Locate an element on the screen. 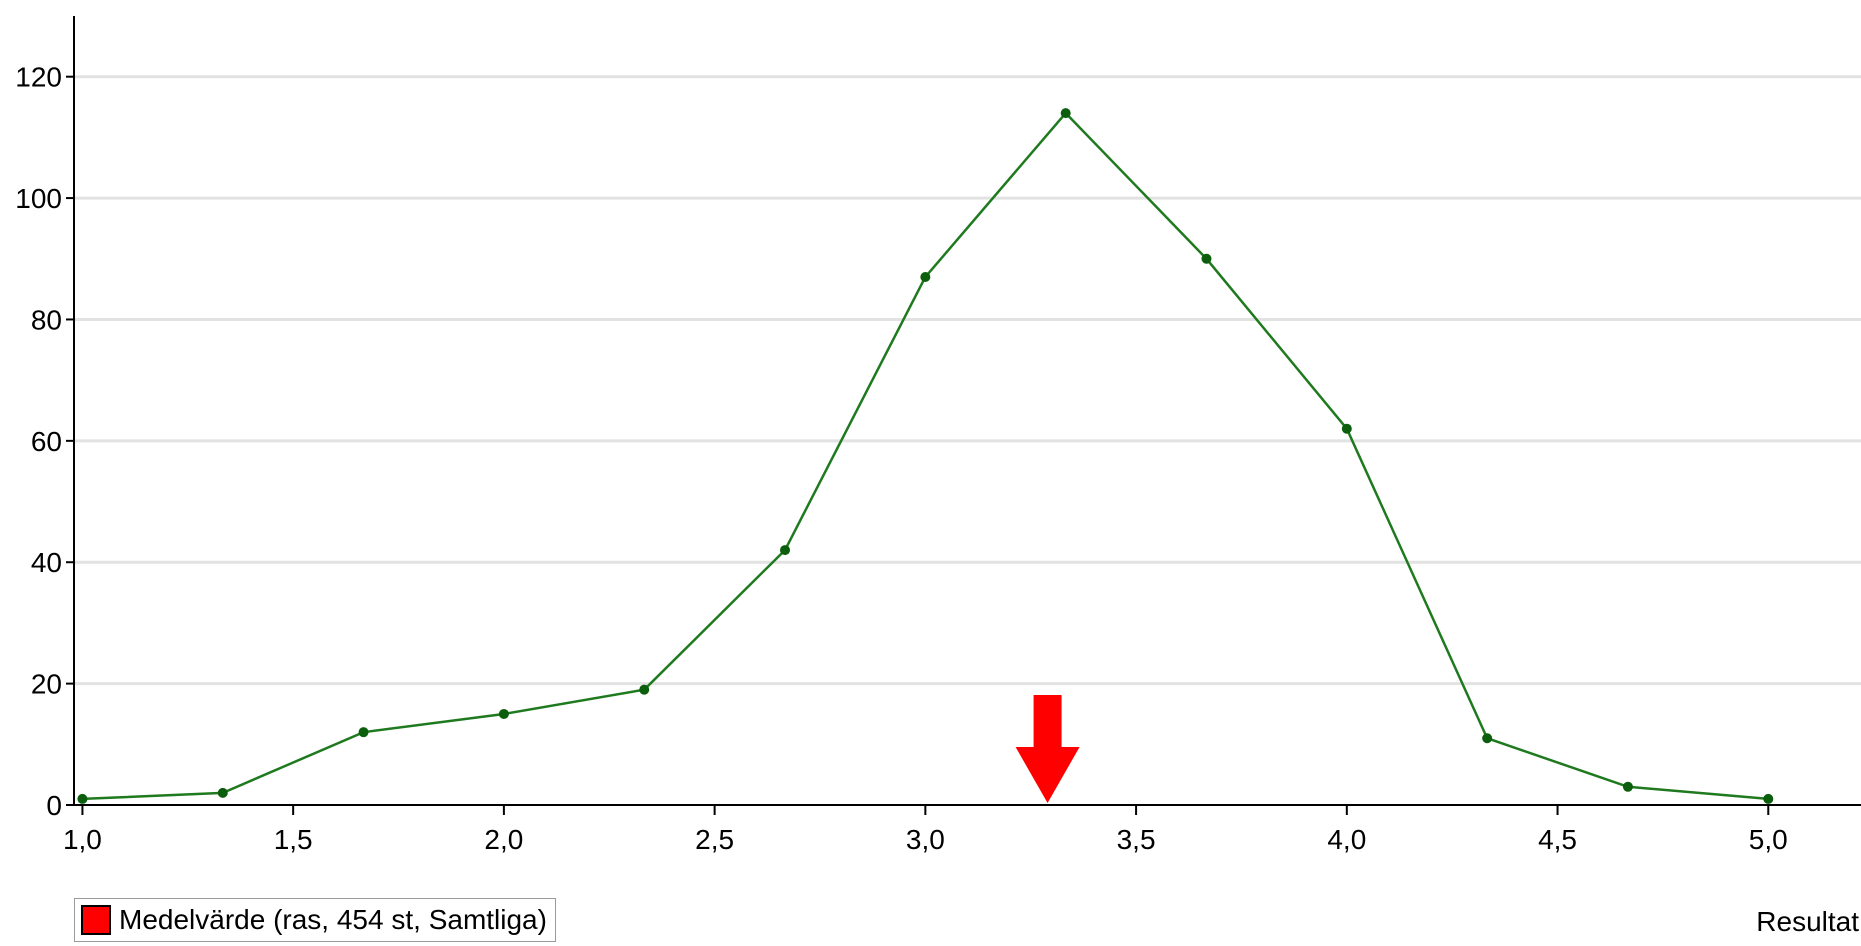 Image resolution: width=1861 pixels, height=946 pixels. x-tick-label: 1,0 is located at coordinates (82, 839).